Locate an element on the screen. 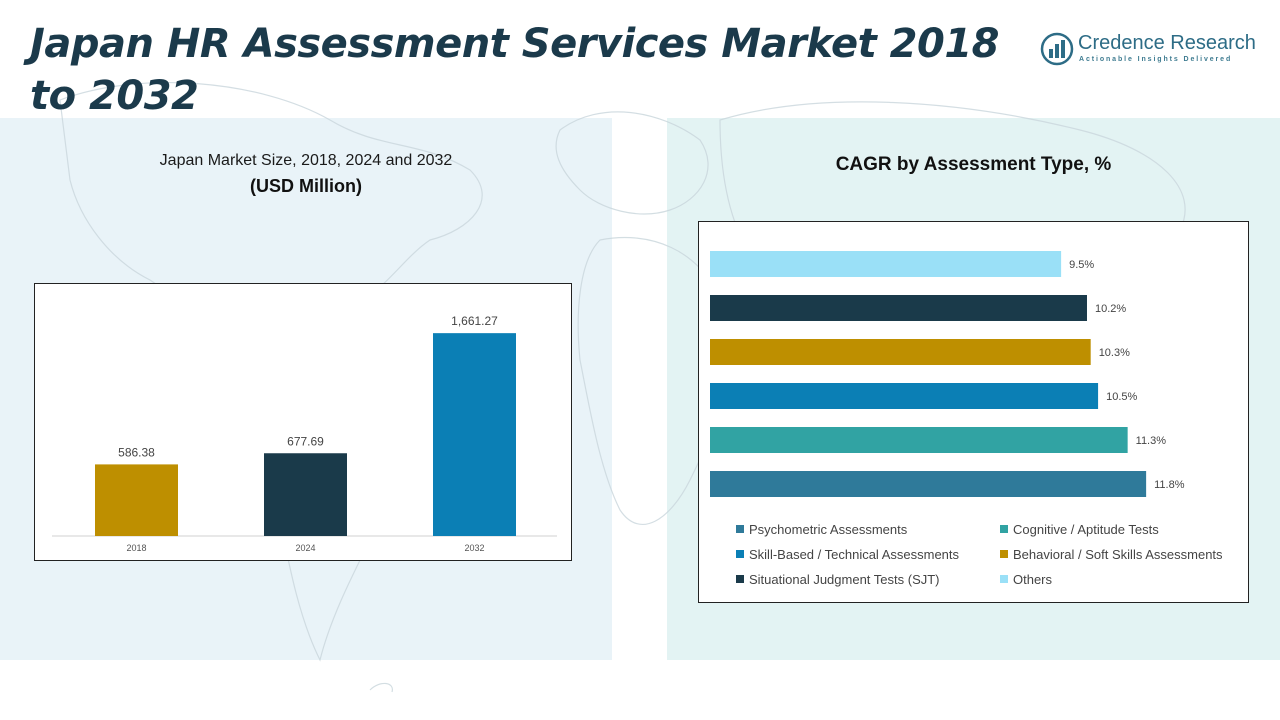 The height and width of the screenshot is (720, 1280). x-tick-label: 2024 is located at coordinates (305, 548).